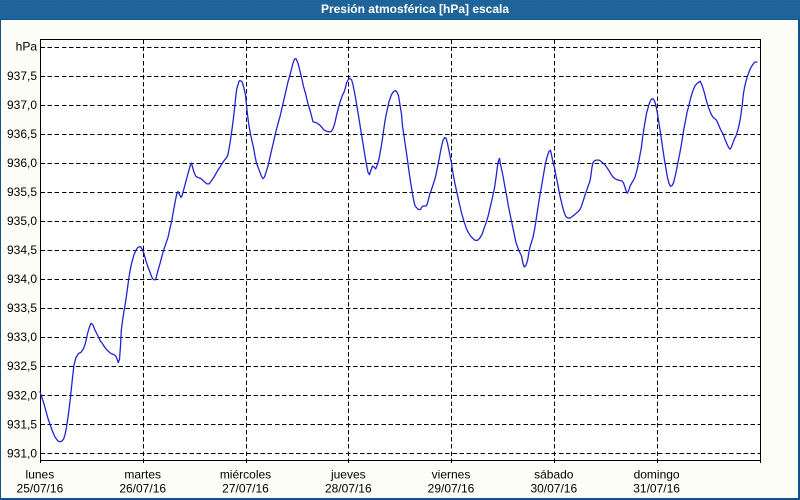 This screenshot has height=500, width=800. I want to click on svg-text: 934,0, so click(22, 279).